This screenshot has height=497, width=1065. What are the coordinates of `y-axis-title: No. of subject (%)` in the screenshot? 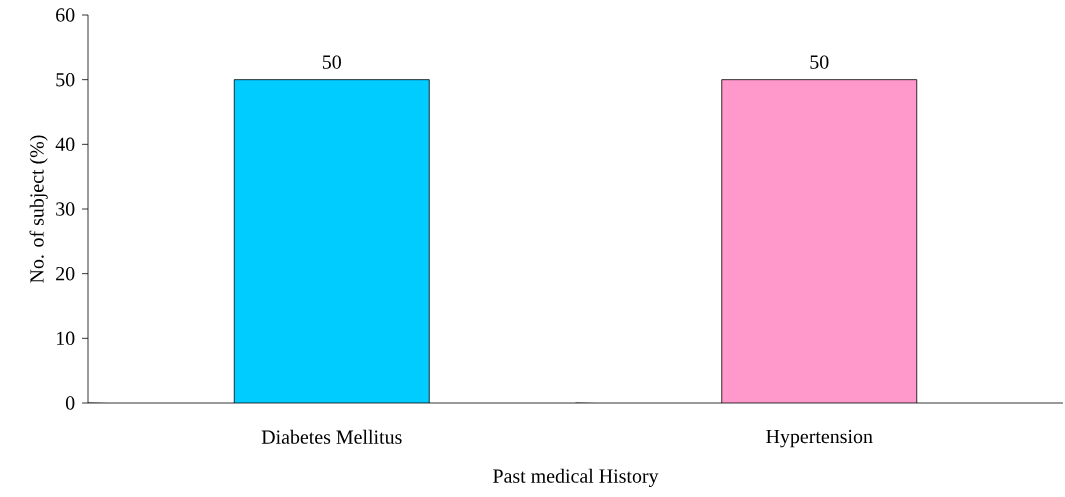 It's located at (38, 209).